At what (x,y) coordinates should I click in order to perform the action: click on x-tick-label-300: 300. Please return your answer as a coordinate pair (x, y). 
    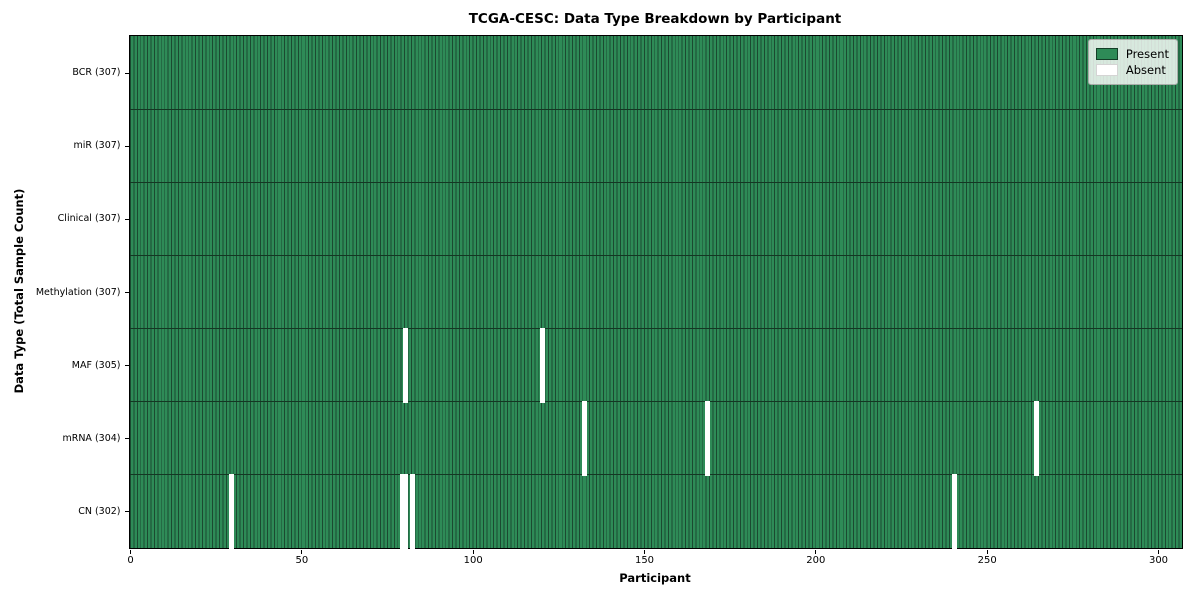
    Looking at the image, I should click on (1158, 560).